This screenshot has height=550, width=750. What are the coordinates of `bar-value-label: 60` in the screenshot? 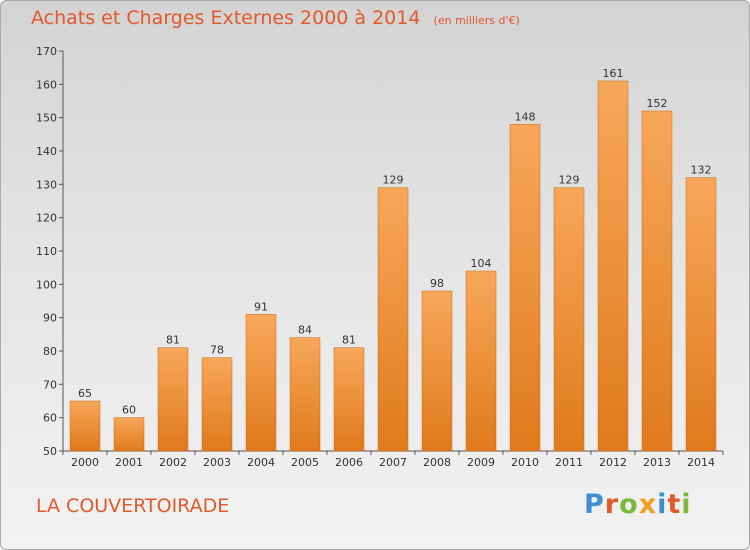 It's located at (129, 410).